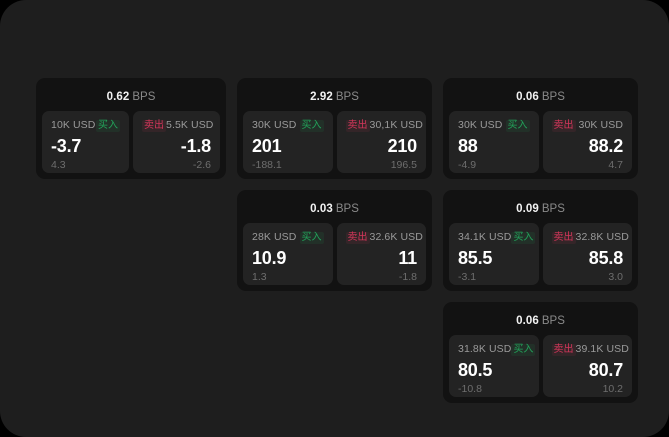 This screenshot has height=437, width=669. What do you see at coordinates (190, 125) in the screenshot?
I see `ask-size-label: 5.5K USD` at bounding box center [190, 125].